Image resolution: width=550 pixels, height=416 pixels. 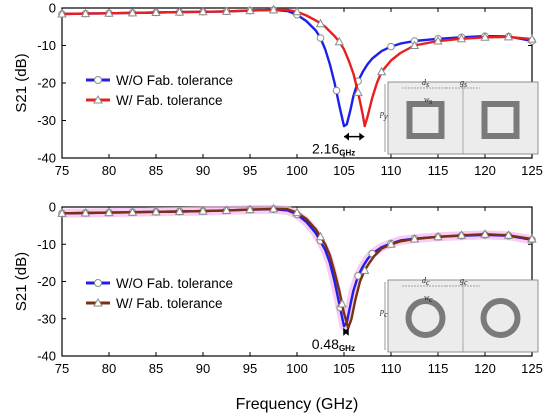 I want to click on delta-label: 0.48GHz, so click(x=333, y=344).